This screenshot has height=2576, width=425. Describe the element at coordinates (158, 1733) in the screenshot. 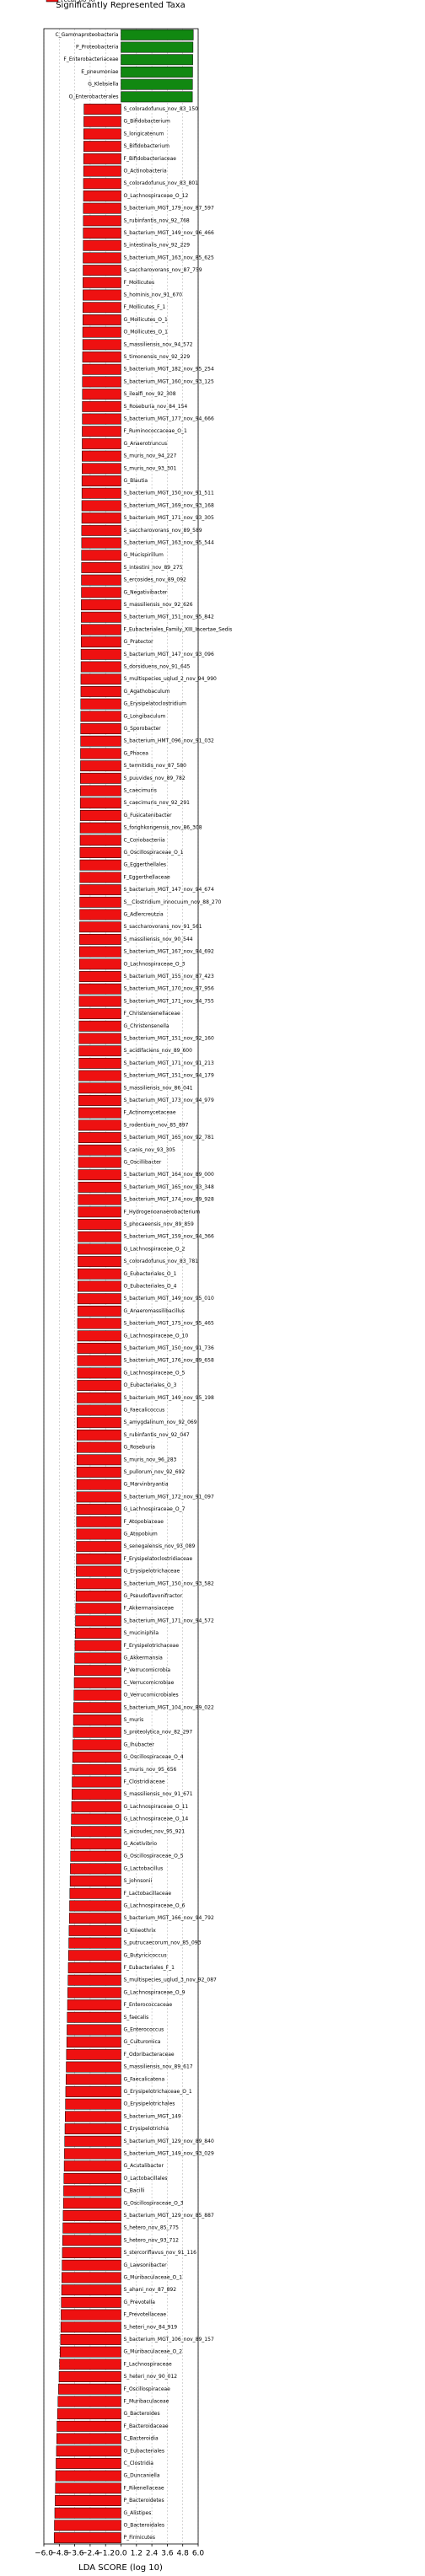

I see `category-label: S_proteolytica_nov_82_297` at that location.